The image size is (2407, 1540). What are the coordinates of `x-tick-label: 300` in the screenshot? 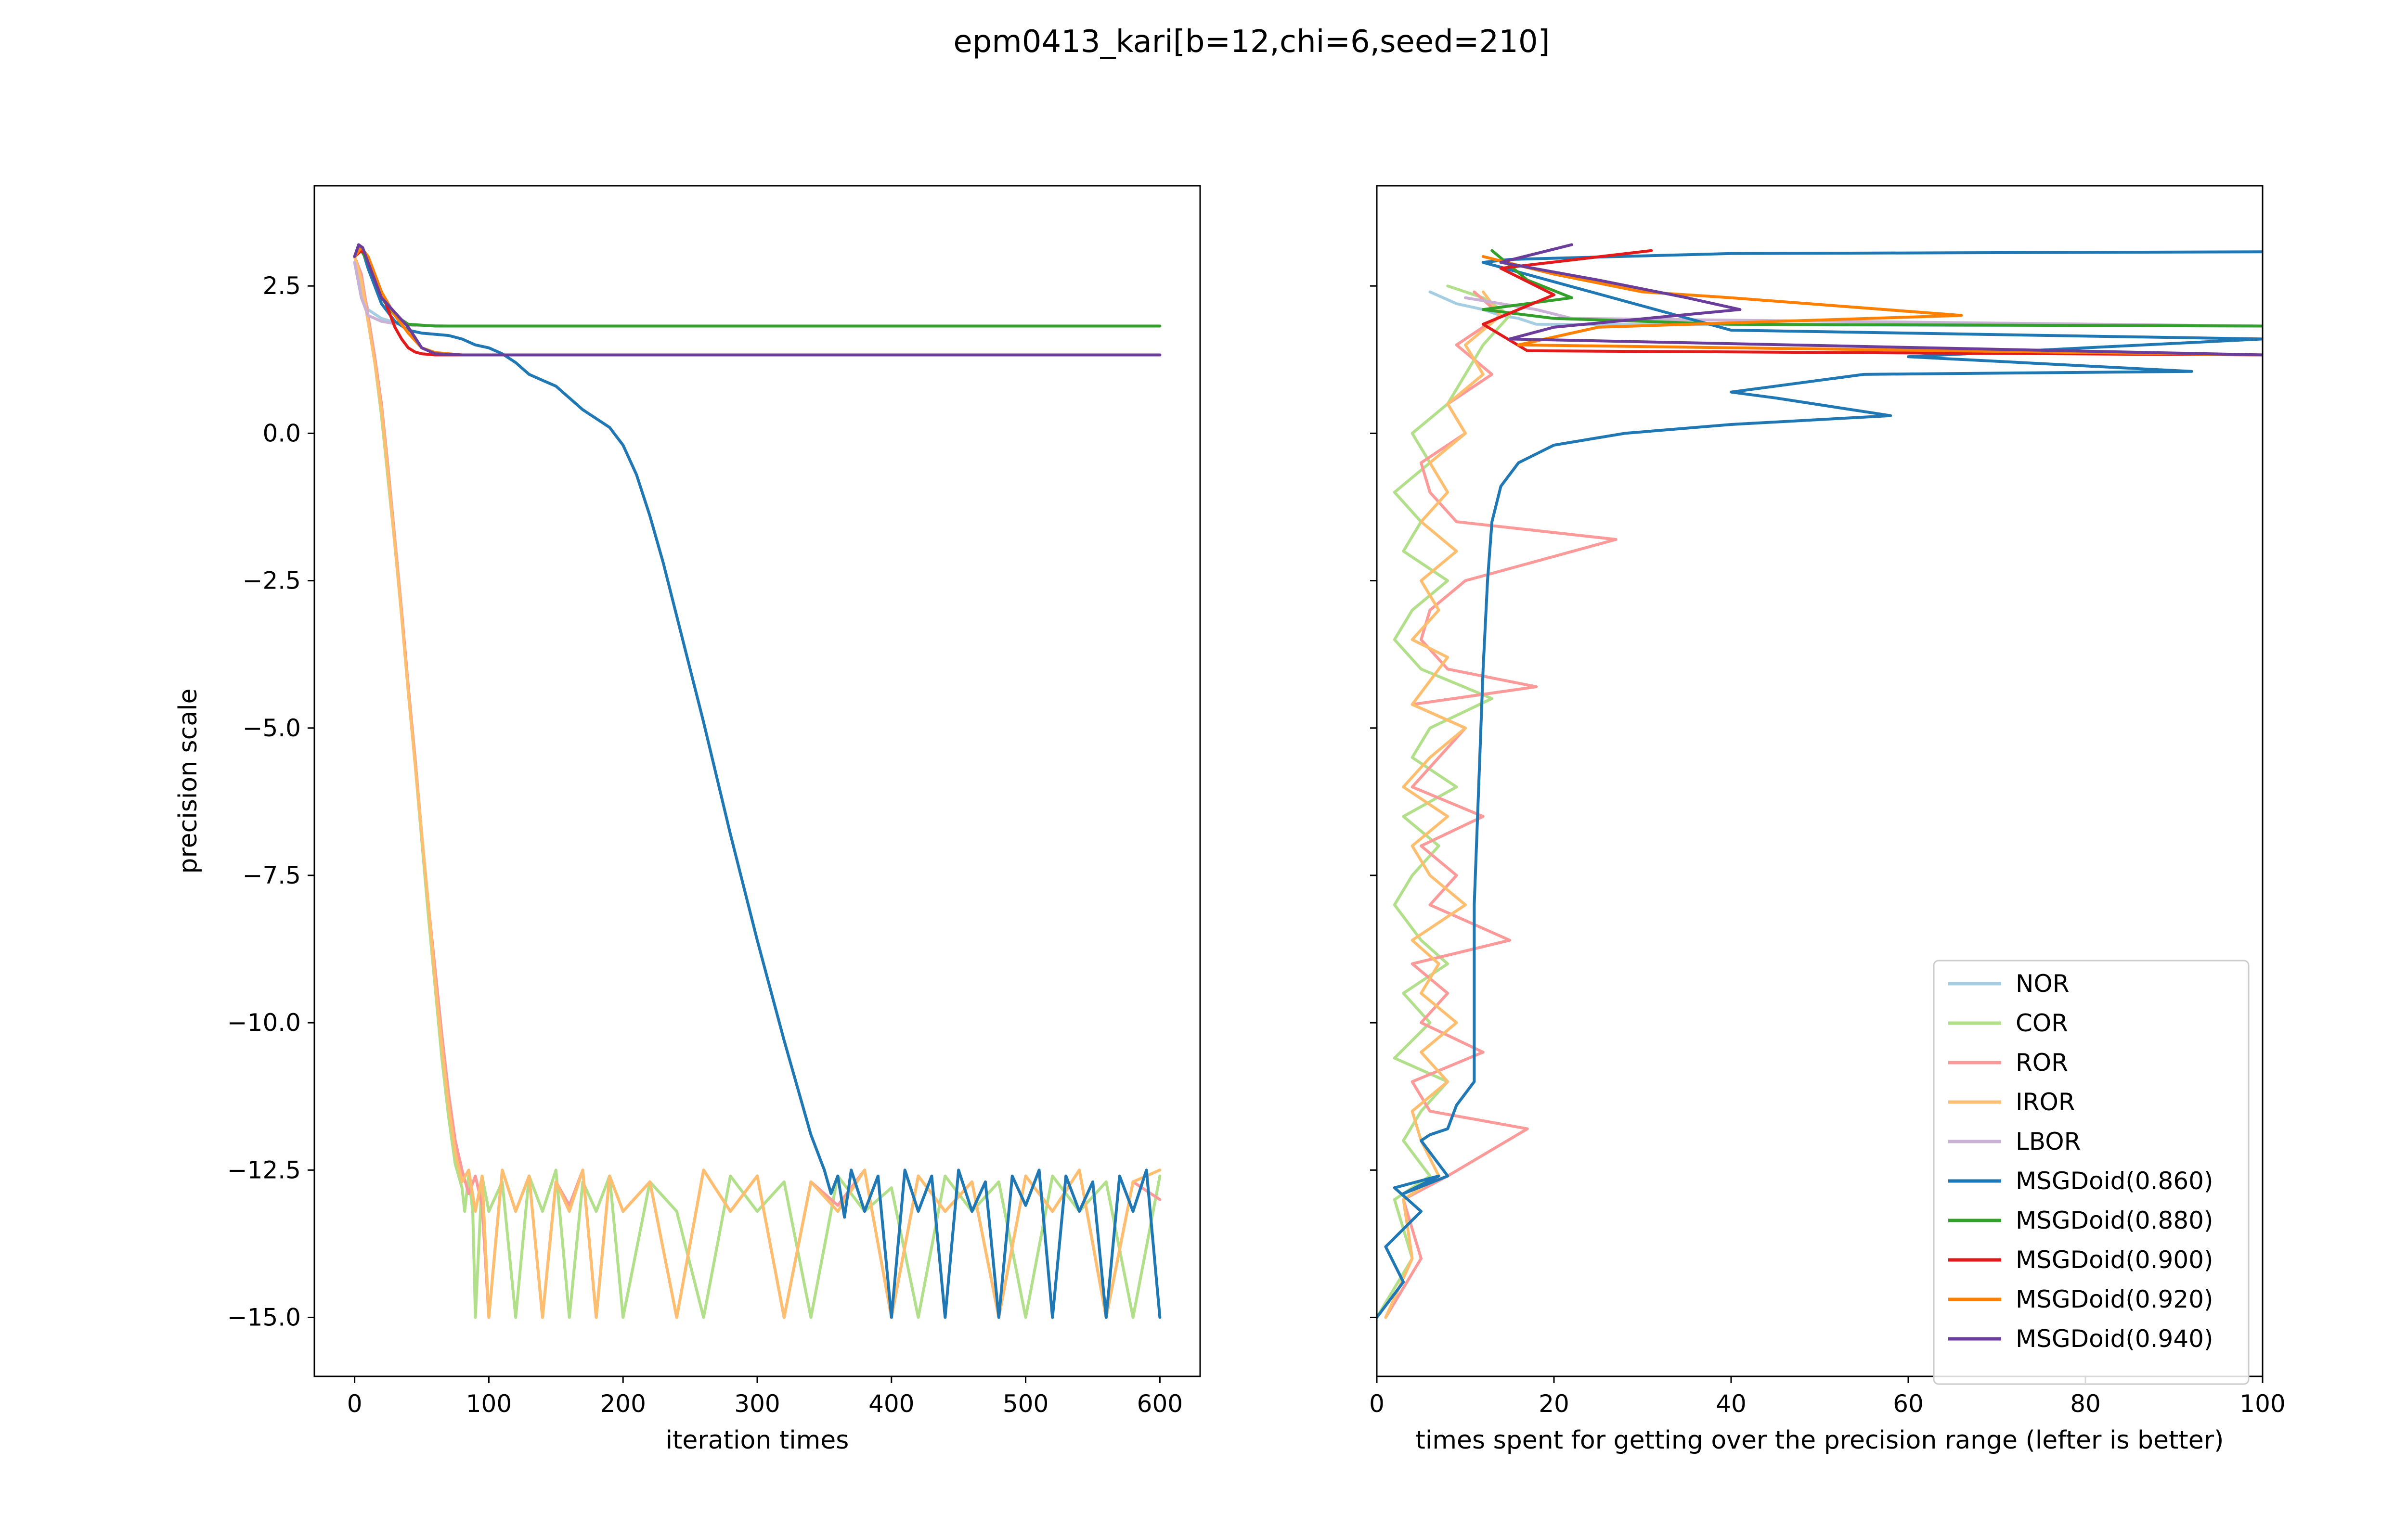 It's located at (757, 1404).